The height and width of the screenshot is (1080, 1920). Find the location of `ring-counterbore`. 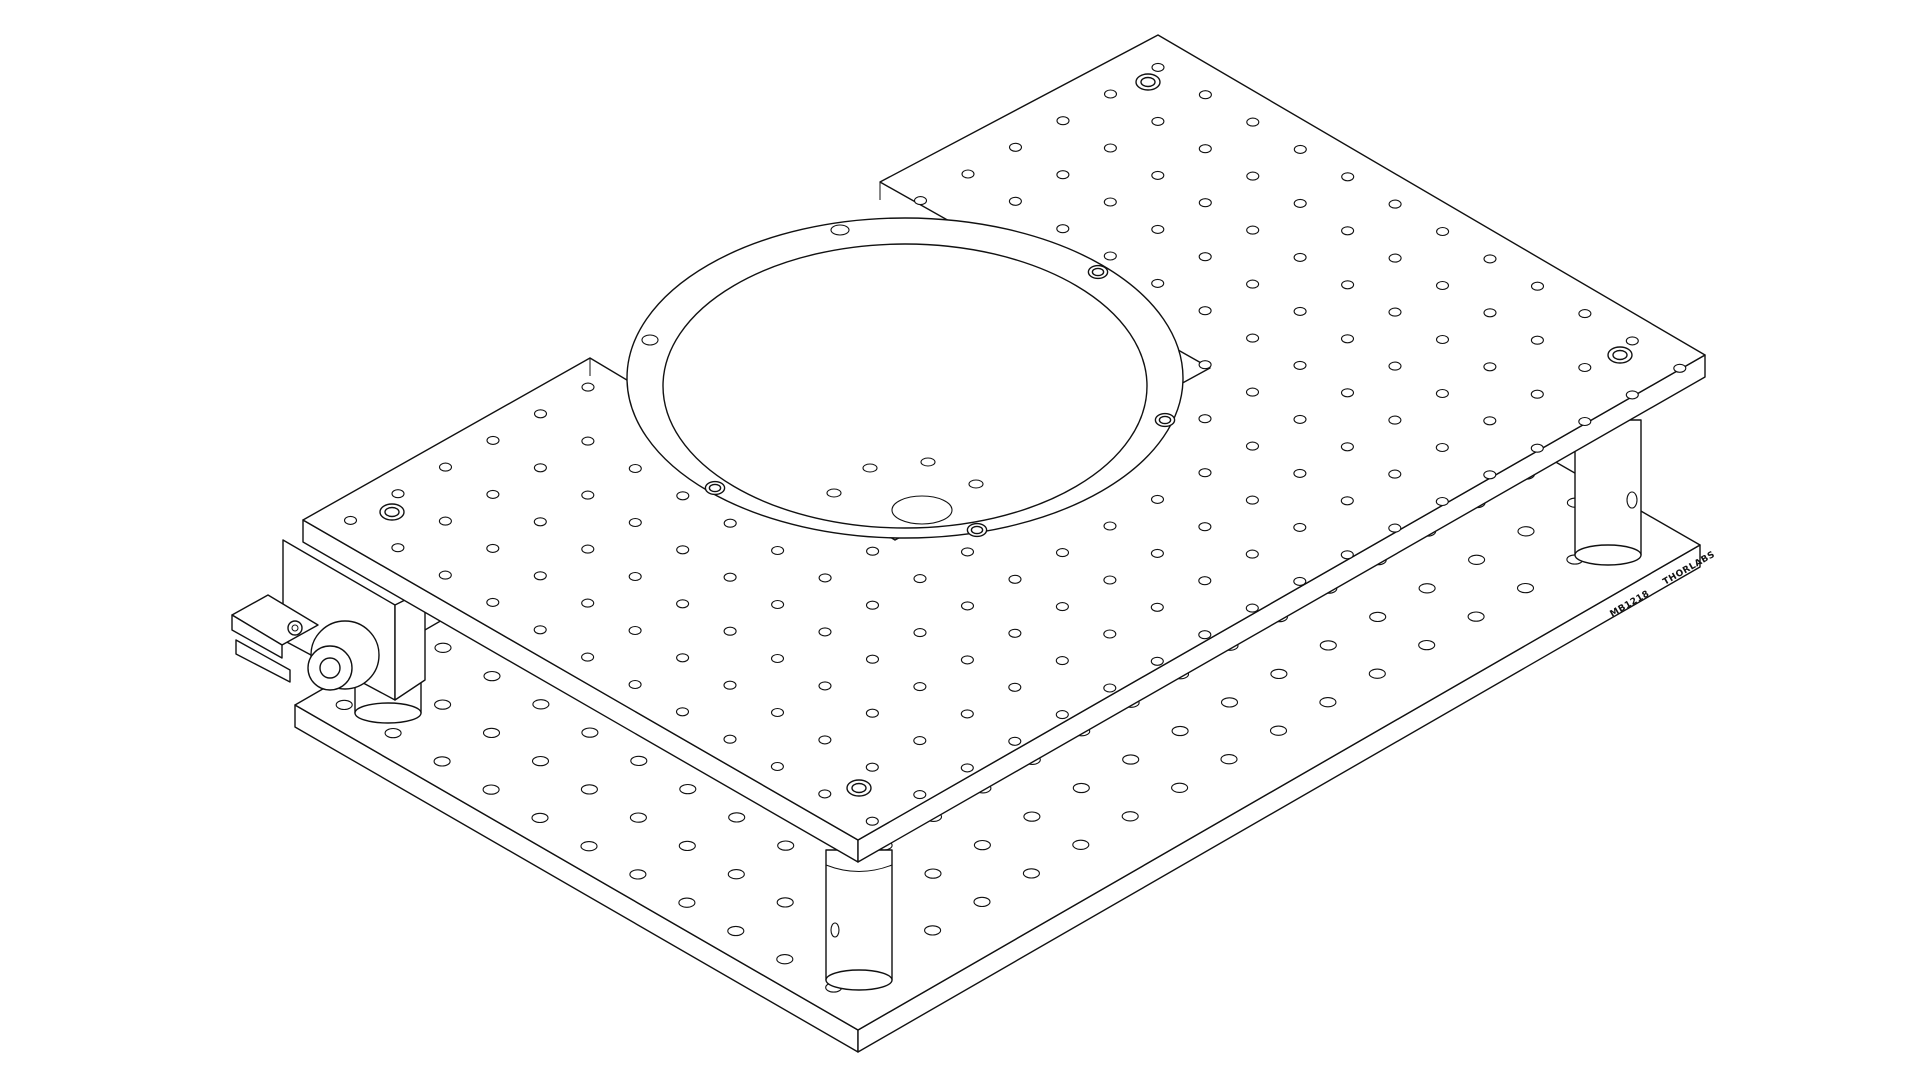

ring-counterbore is located at coordinates (840, 230).